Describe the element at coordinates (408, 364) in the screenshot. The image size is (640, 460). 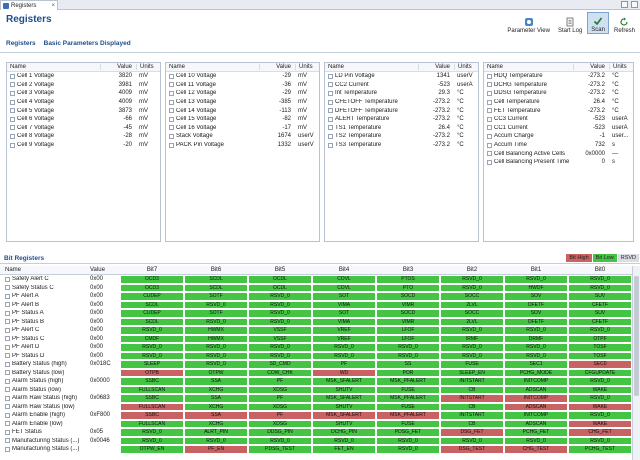
I see `bit-cell: SS` at that location.